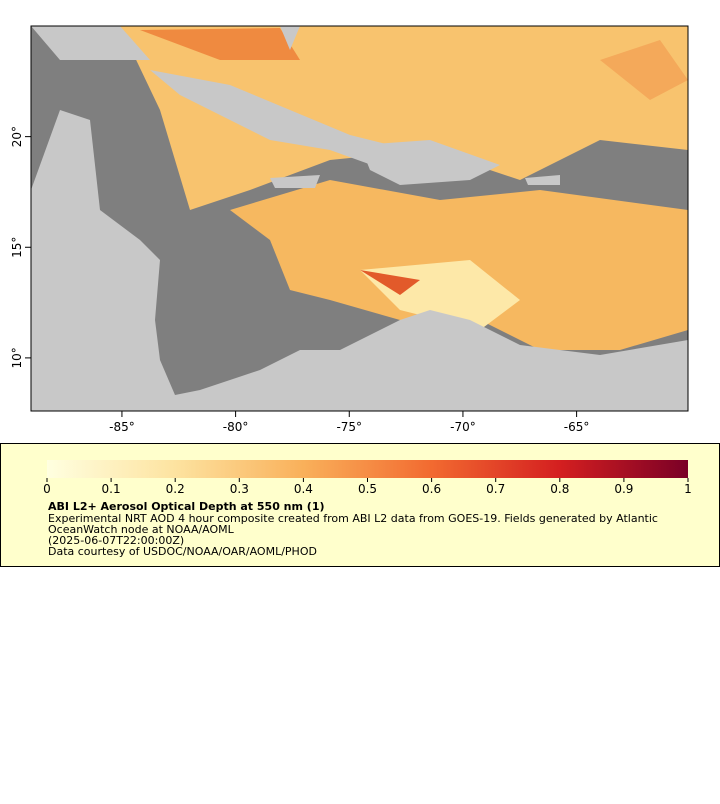 Image resolution: width=720 pixels, height=804 pixels. I want to click on colorbar-tick-label: 0.5, so click(367, 489).